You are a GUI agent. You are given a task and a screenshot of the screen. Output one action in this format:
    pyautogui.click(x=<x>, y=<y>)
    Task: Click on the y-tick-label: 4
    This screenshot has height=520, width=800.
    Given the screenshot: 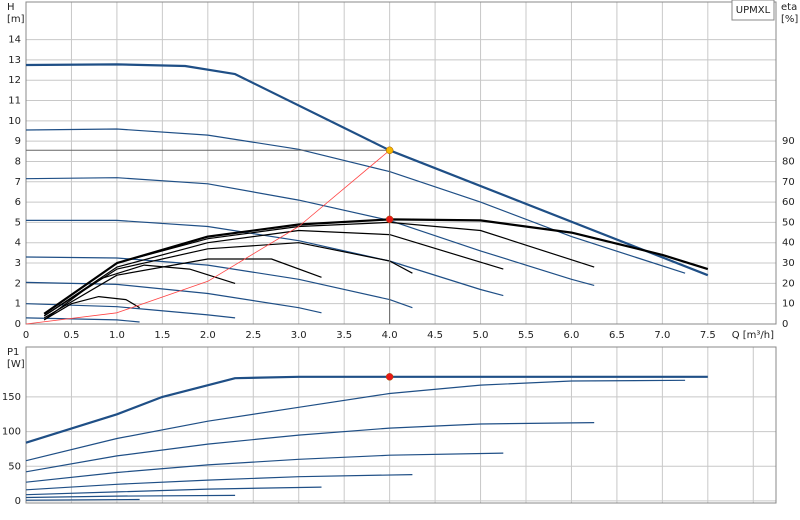 What is the action you would take?
    pyautogui.click(x=18, y=243)
    